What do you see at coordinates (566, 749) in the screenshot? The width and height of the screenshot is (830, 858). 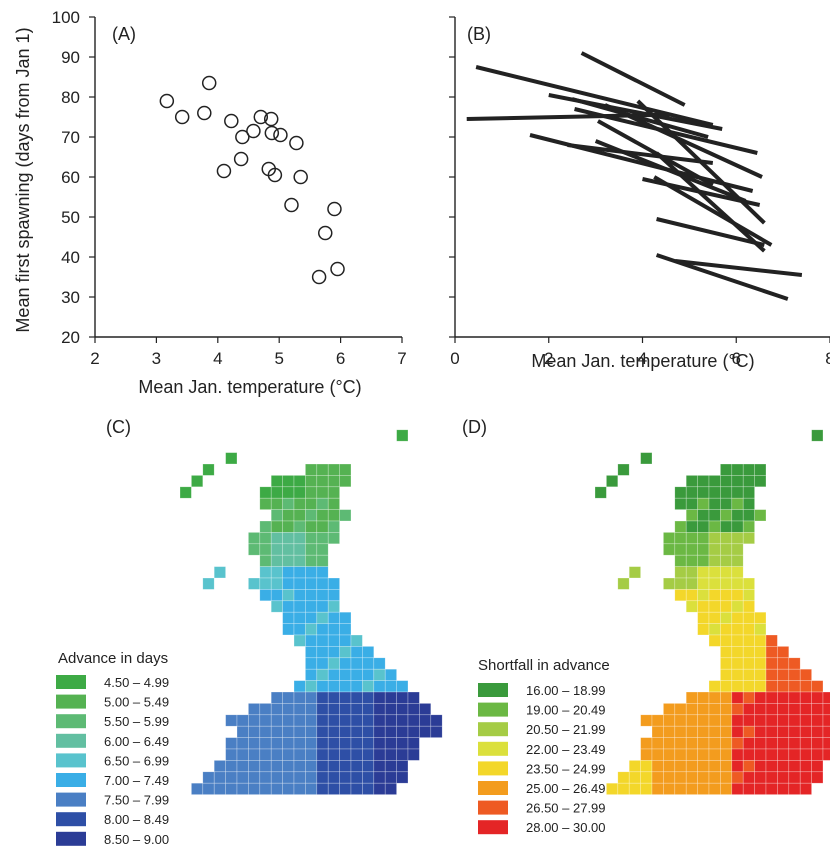 I see `legend-label: 22.00 – 23.49` at bounding box center [566, 749].